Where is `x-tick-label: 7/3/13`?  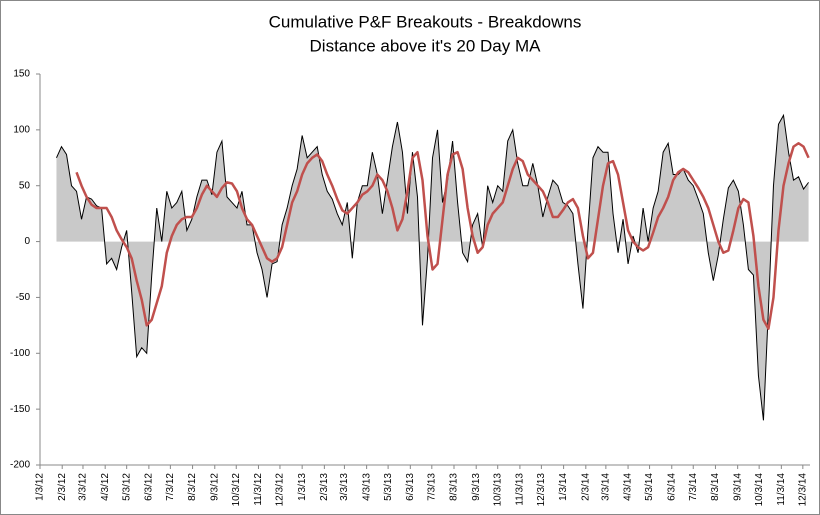
x-tick-label: 7/3/13 is located at coordinates (431, 487).